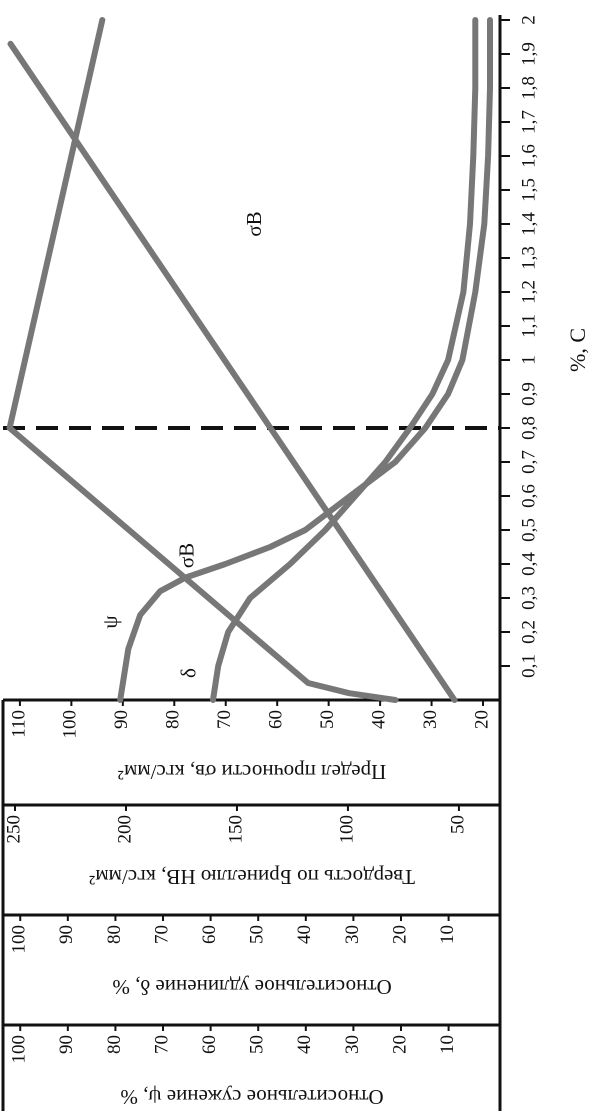  What do you see at coordinates (528, 224) in the screenshot?
I see `x-tick-label: 1,4` at bounding box center [528, 224].